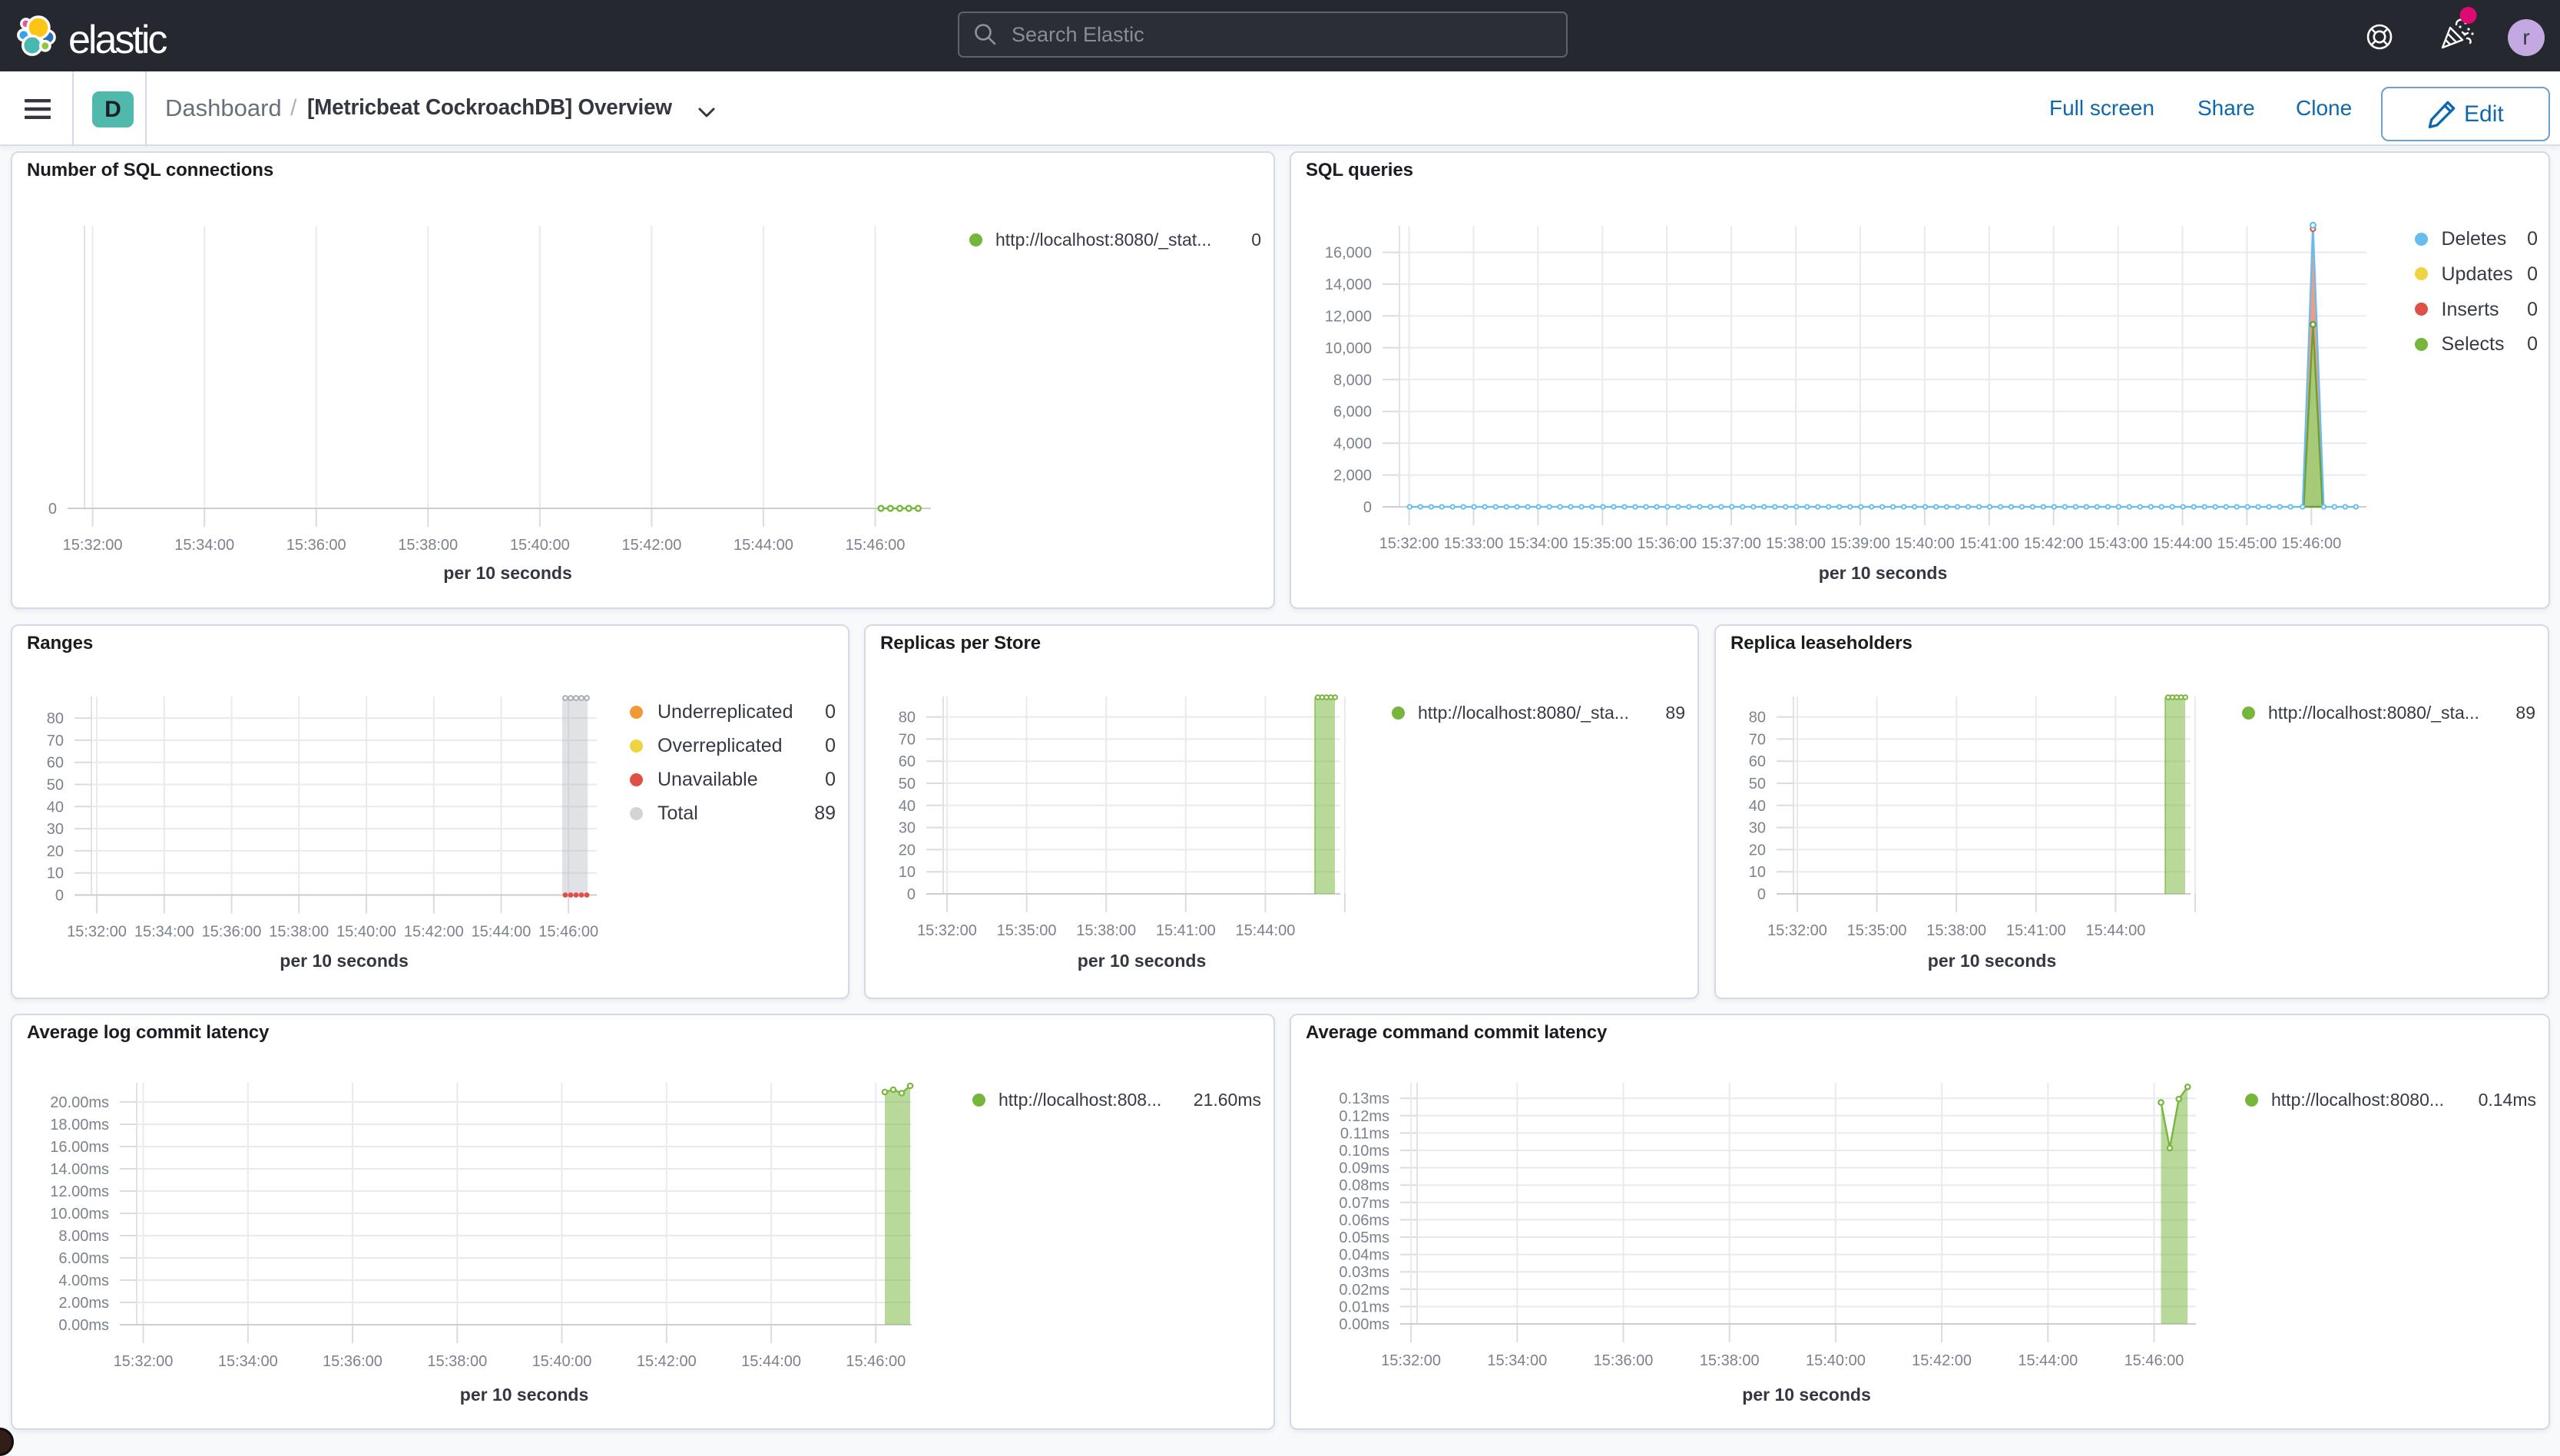  What do you see at coordinates (1352, 443) in the screenshot?
I see `svg-text: 4,000` at bounding box center [1352, 443].